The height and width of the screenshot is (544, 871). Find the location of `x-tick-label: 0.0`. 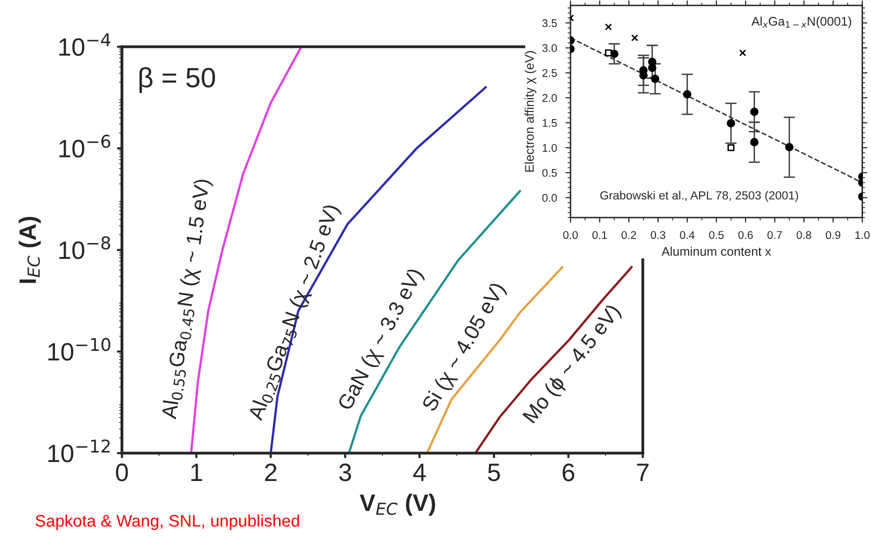

x-tick-label: 0.0 is located at coordinates (570, 235).